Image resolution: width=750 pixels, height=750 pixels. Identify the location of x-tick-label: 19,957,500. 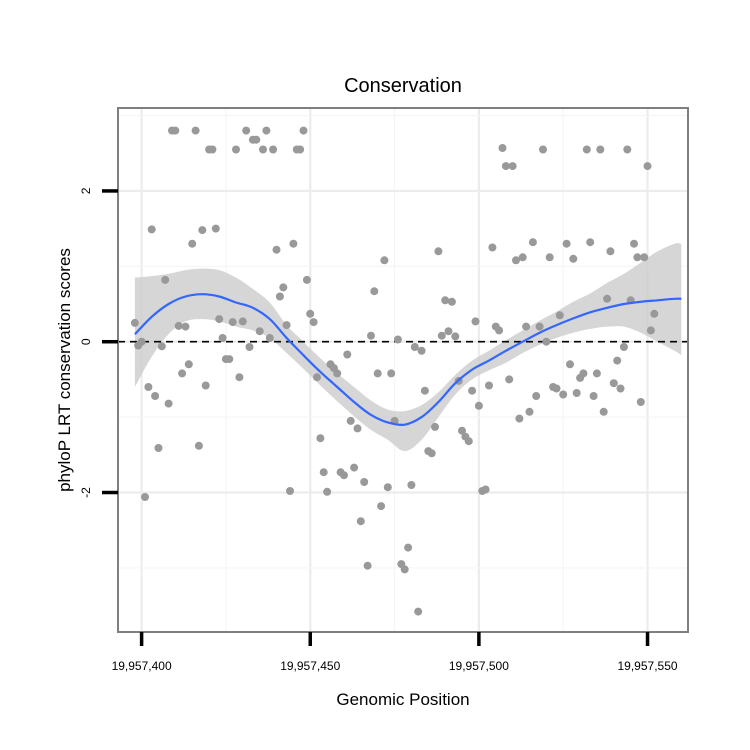
(479, 666).